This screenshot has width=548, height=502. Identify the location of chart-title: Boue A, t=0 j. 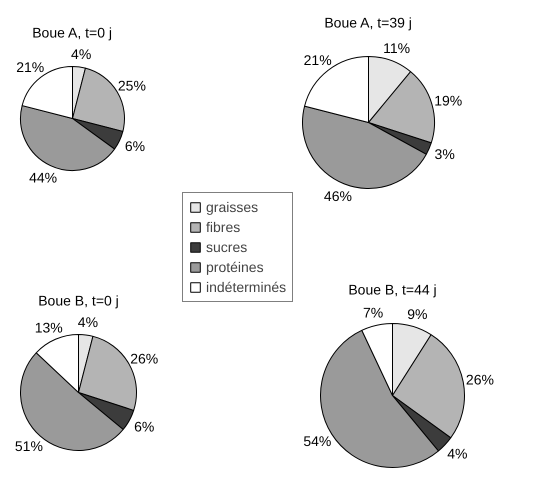
(72, 32).